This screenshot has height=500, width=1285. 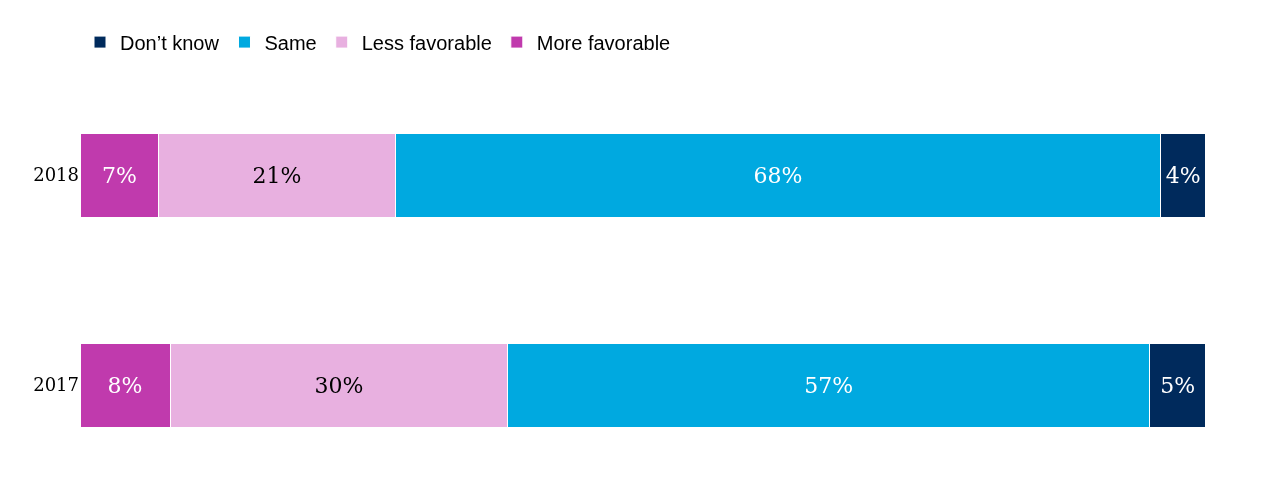 I want to click on data-label: 21%, so click(x=277, y=175).